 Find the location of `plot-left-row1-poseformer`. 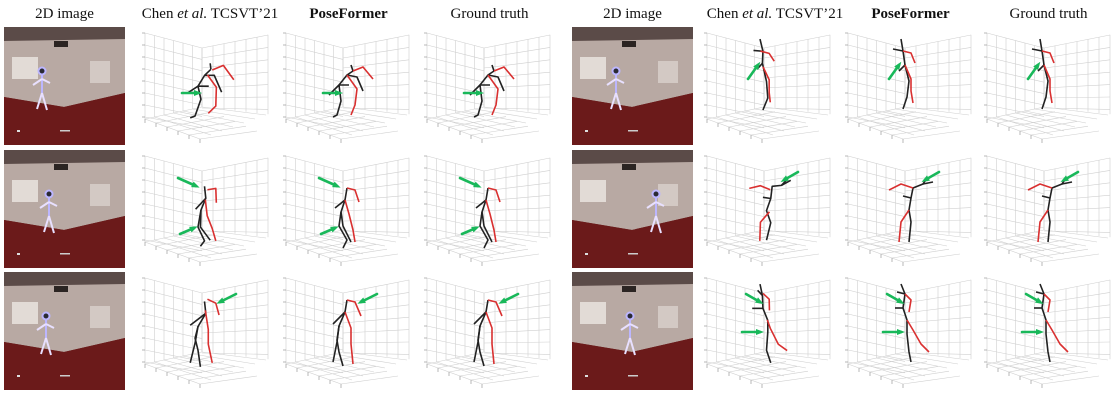

plot-left-row1-poseformer is located at coordinates (347, 86).